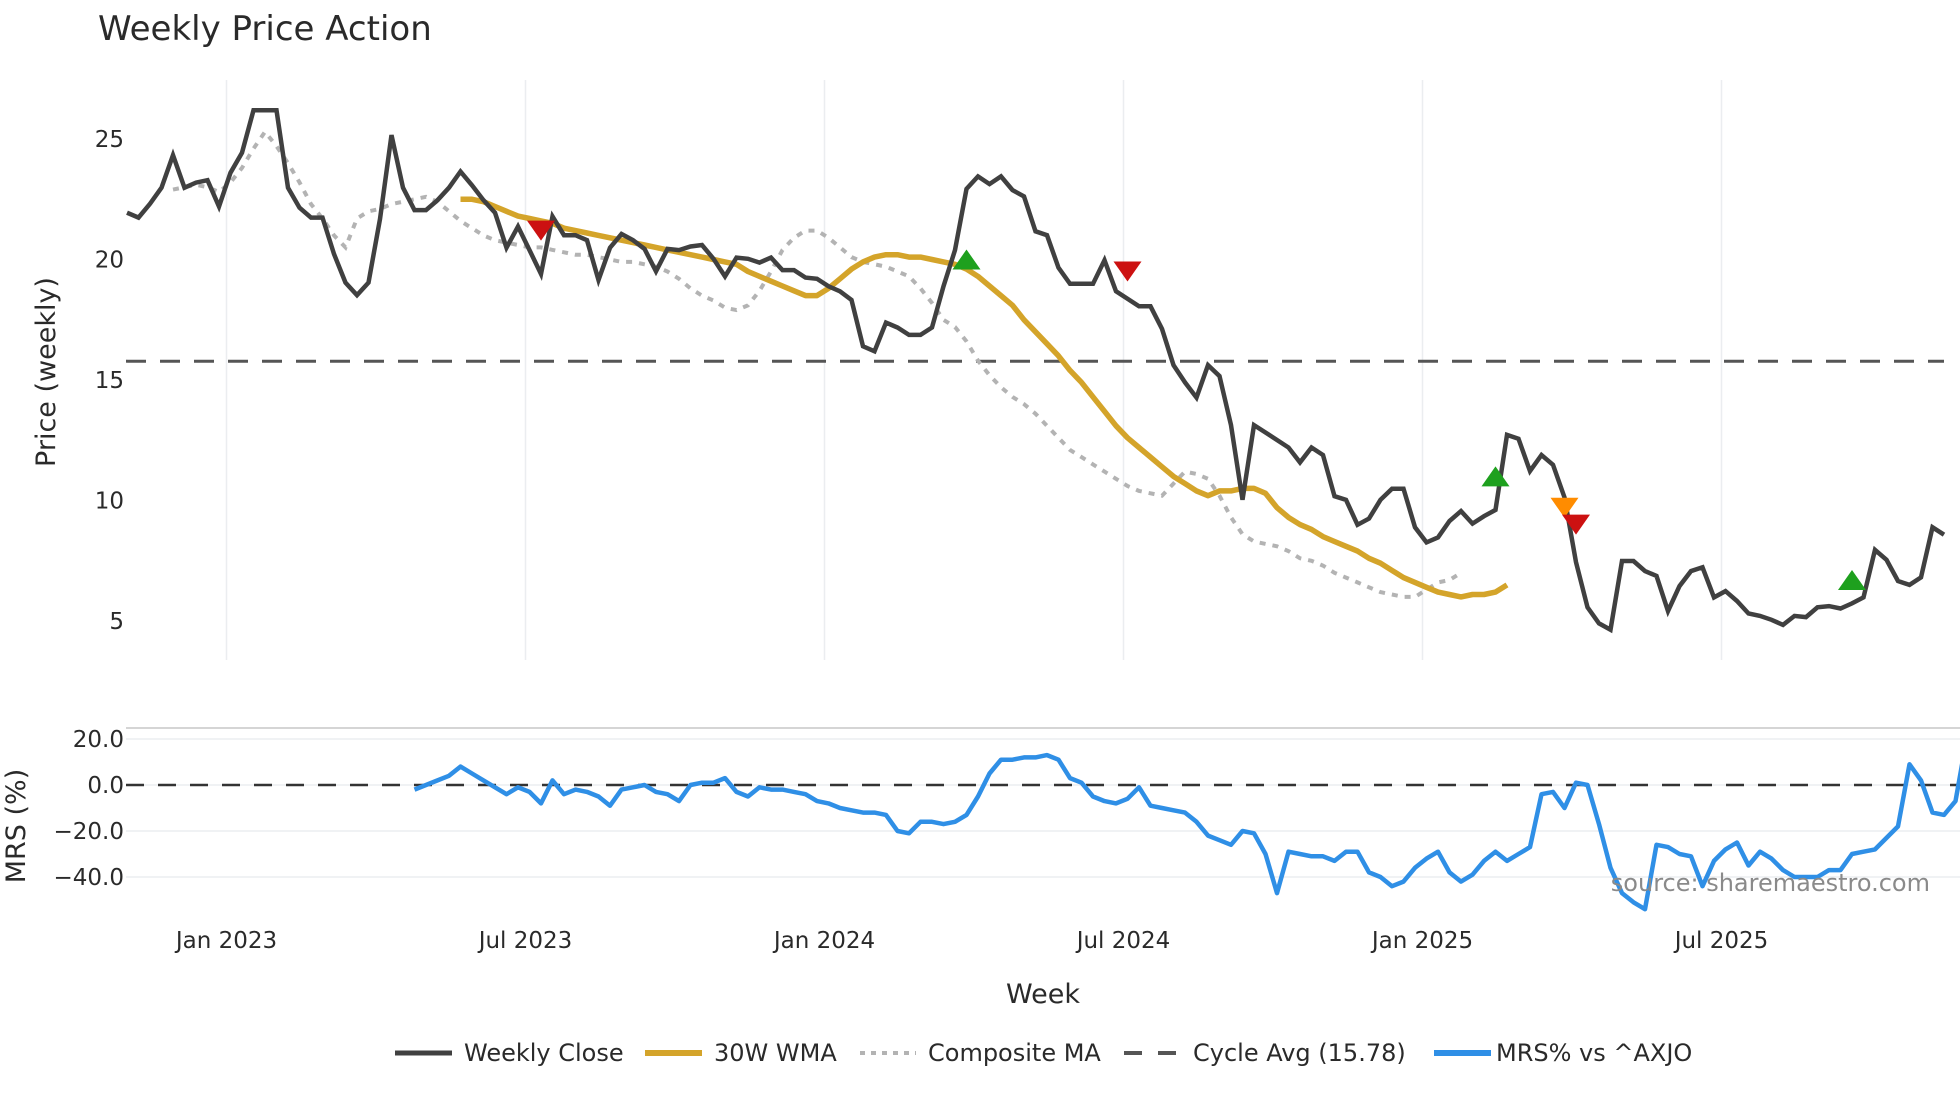  What do you see at coordinates (525, 941) in the screenshot?
I see `x-tick-label: Jul 2023` at bounding box center [525, 941].